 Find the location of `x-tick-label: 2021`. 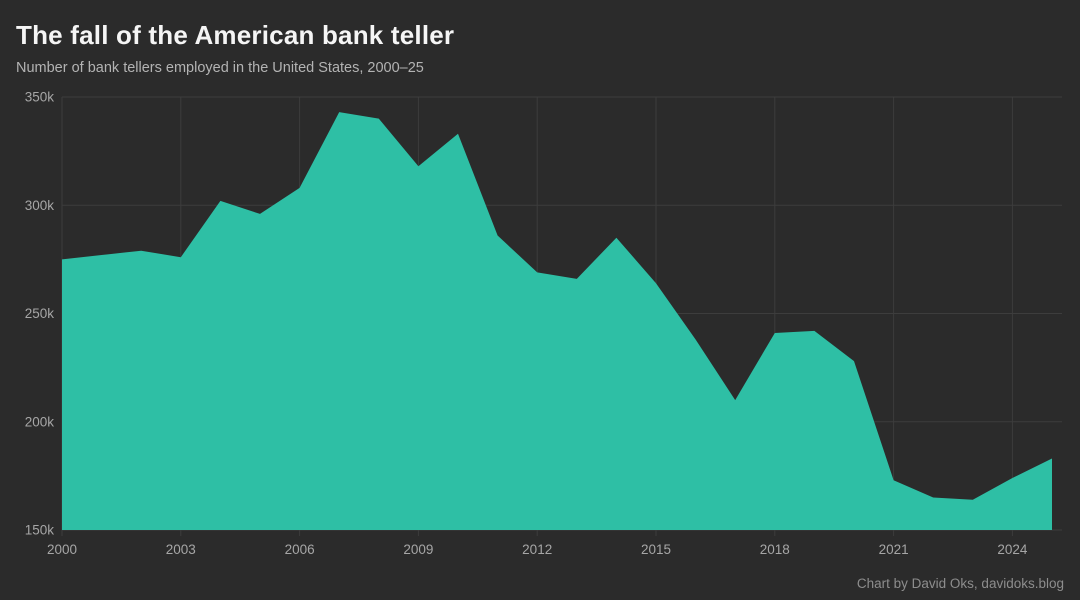

x-tick-label: 2021 is located at coordinates (894, 549).